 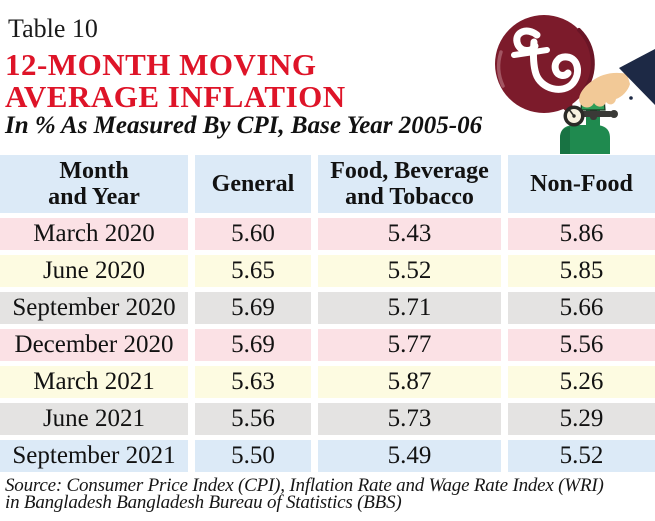 What do you see at coordinates (581, 271) in the screenshot?
I see `nonfood-cell: 5.85` at bounding box center [581, 271].